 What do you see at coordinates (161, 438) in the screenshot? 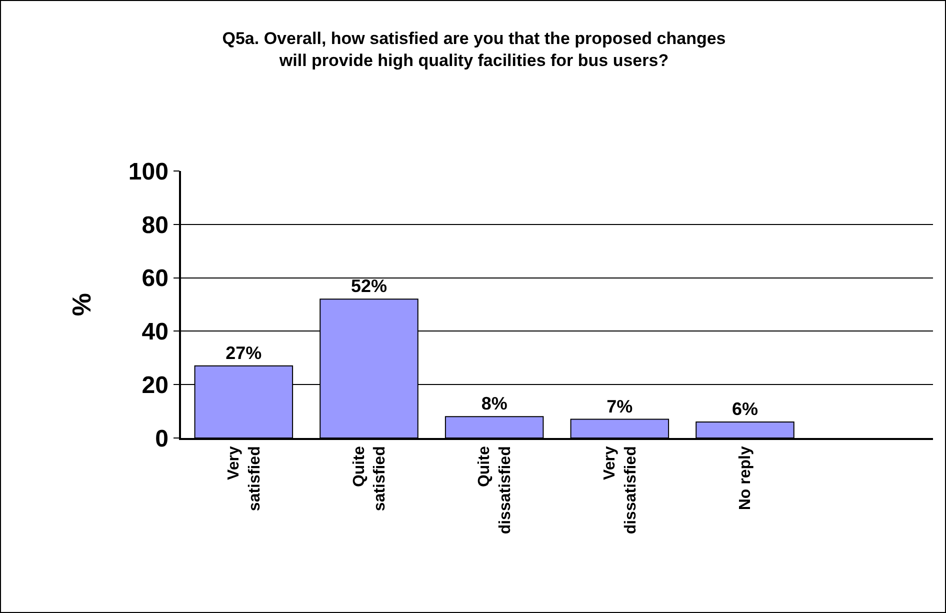
I see `y-tick-label: 0` at bounding box center [161, 438].